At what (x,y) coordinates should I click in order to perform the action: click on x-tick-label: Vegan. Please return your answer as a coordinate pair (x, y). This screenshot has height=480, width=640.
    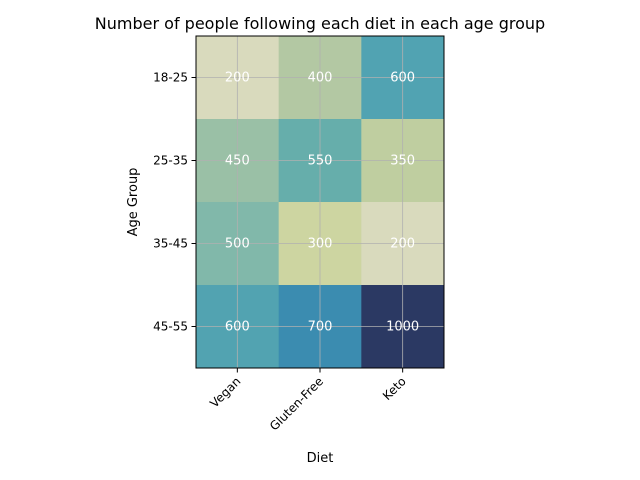
    Looking at the image, I should click on (225, 392).